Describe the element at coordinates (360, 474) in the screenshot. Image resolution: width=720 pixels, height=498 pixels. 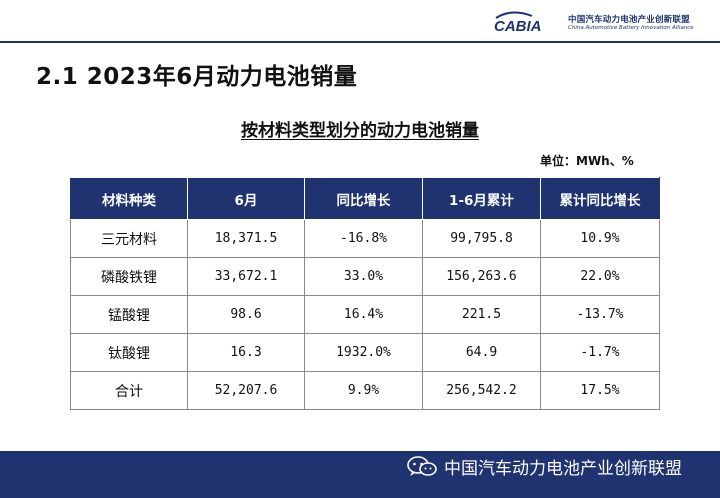
I see `footer-band` at that location.